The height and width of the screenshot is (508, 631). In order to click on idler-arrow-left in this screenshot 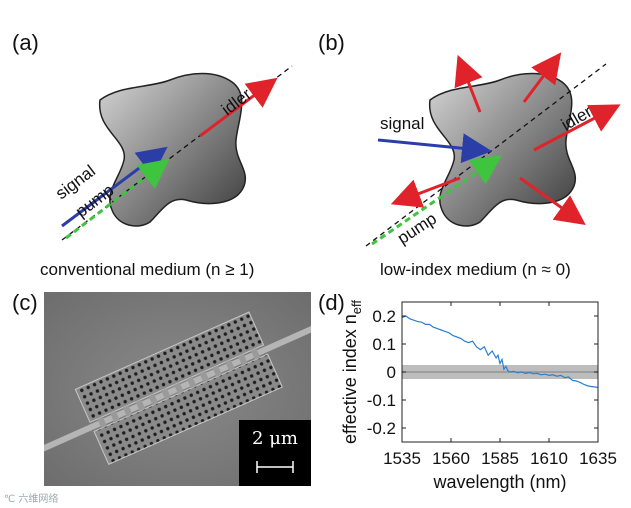, I will do `click(425, 192)`.